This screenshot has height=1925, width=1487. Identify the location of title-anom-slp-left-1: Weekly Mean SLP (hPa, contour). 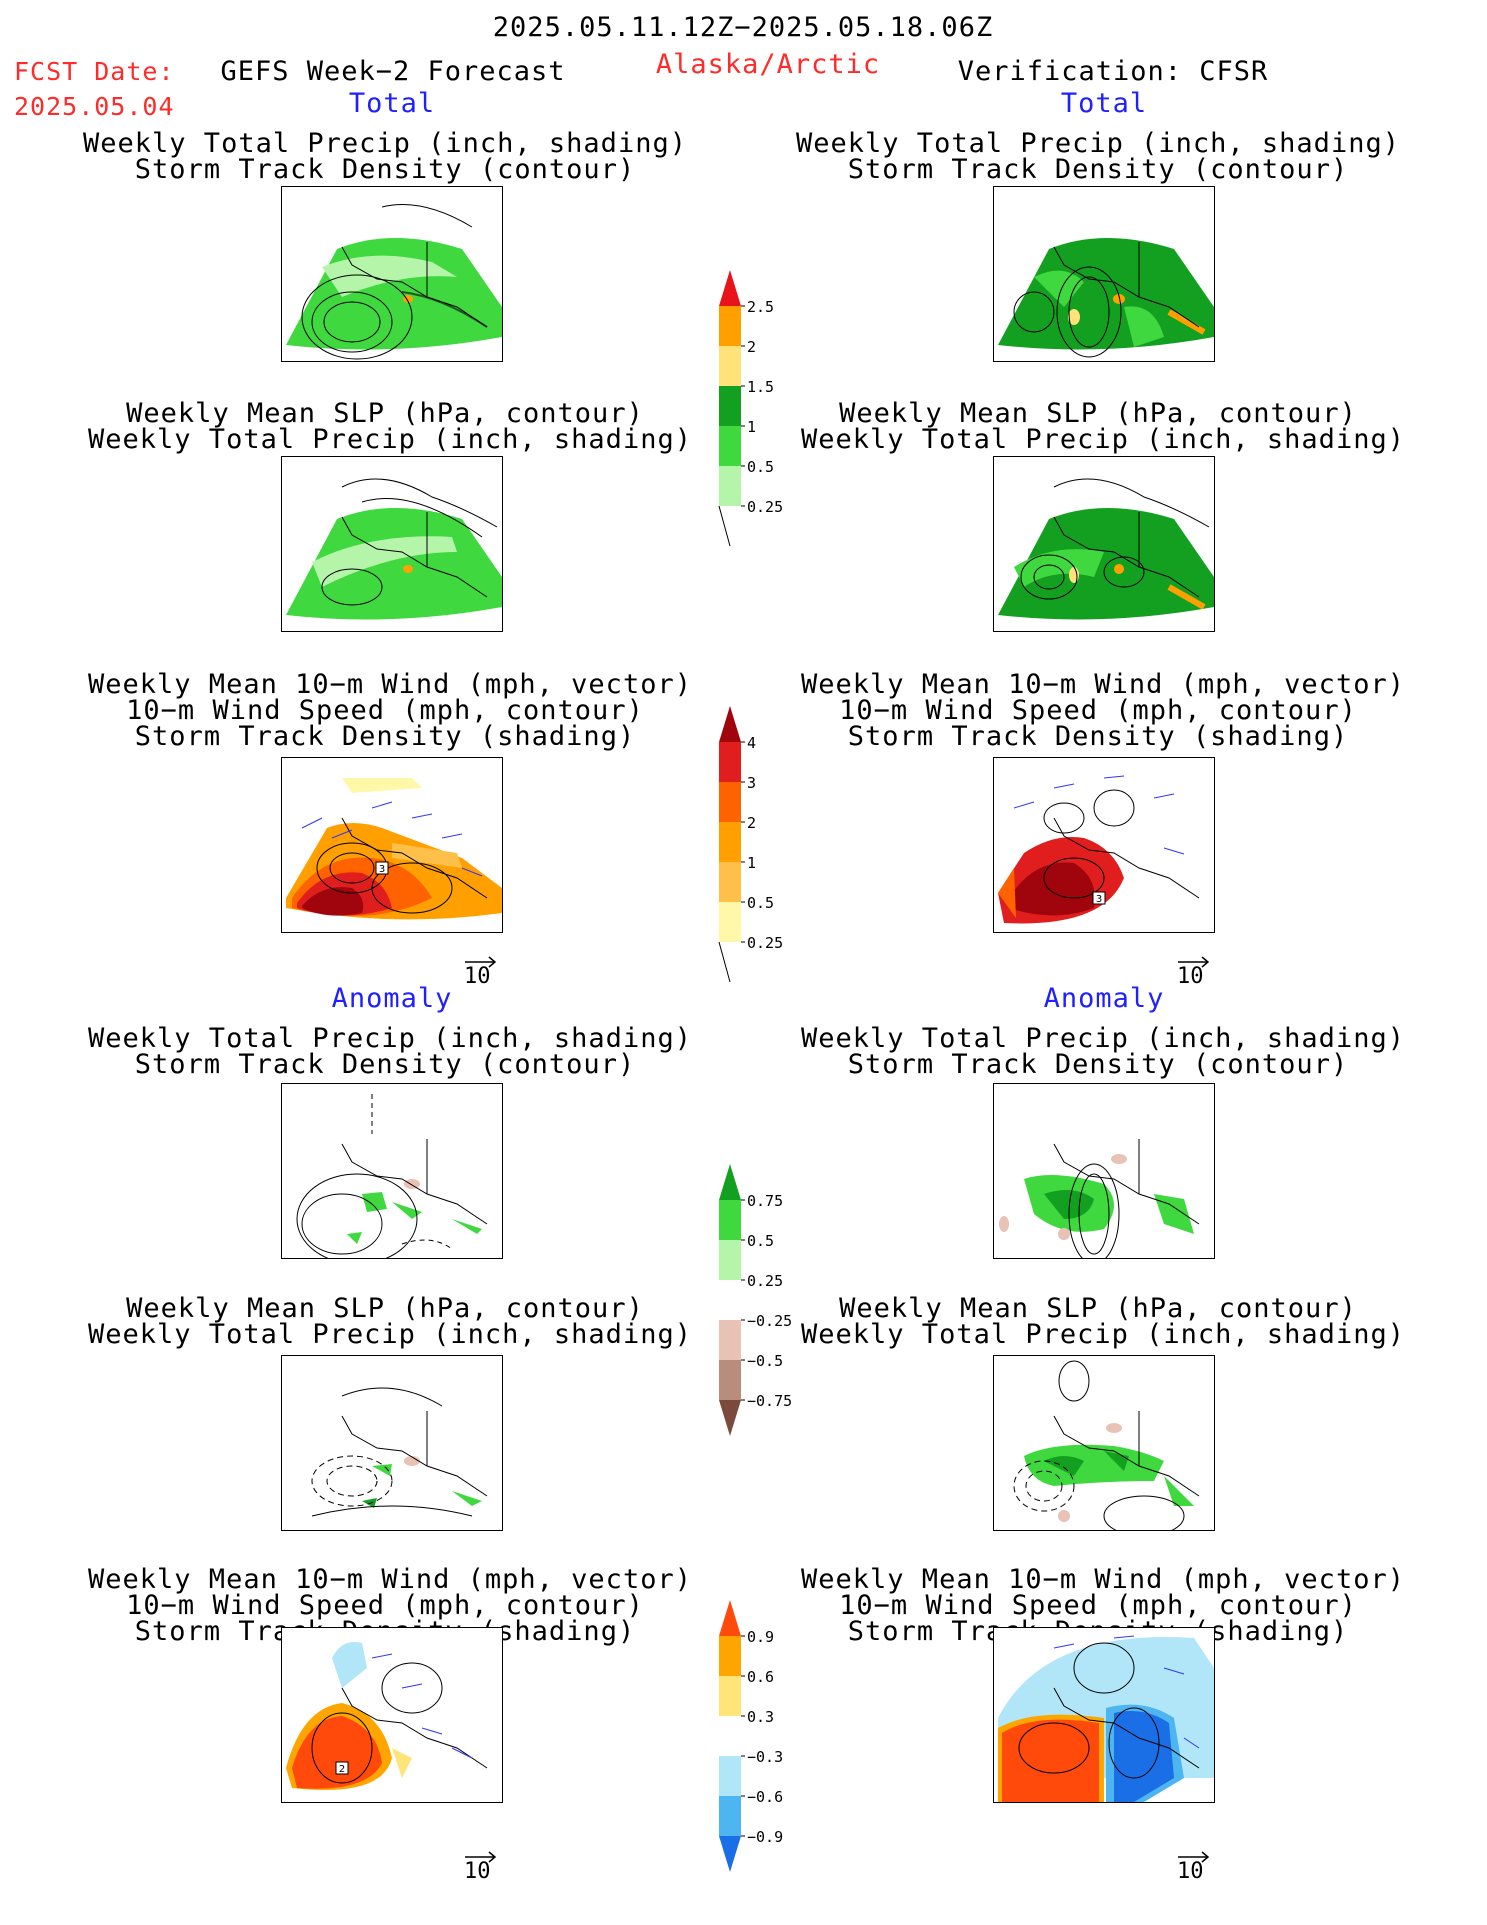
(385, 1308).